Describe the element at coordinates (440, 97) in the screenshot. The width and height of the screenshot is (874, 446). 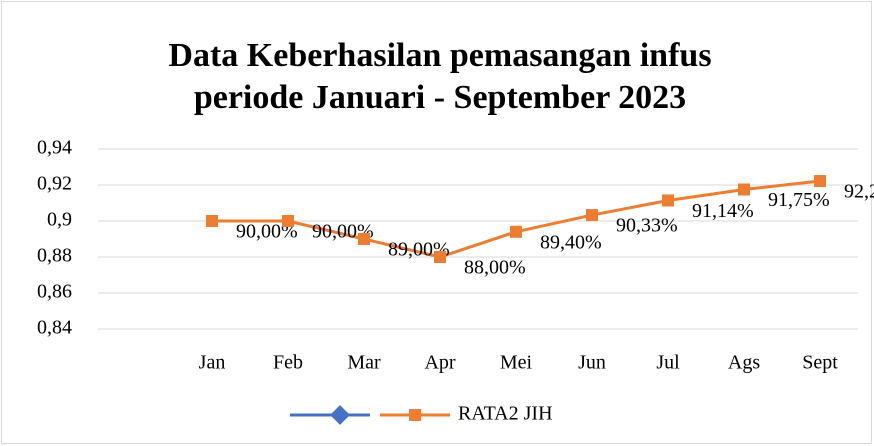
I see `chart-title: periode Januari - September 2023` at that location.